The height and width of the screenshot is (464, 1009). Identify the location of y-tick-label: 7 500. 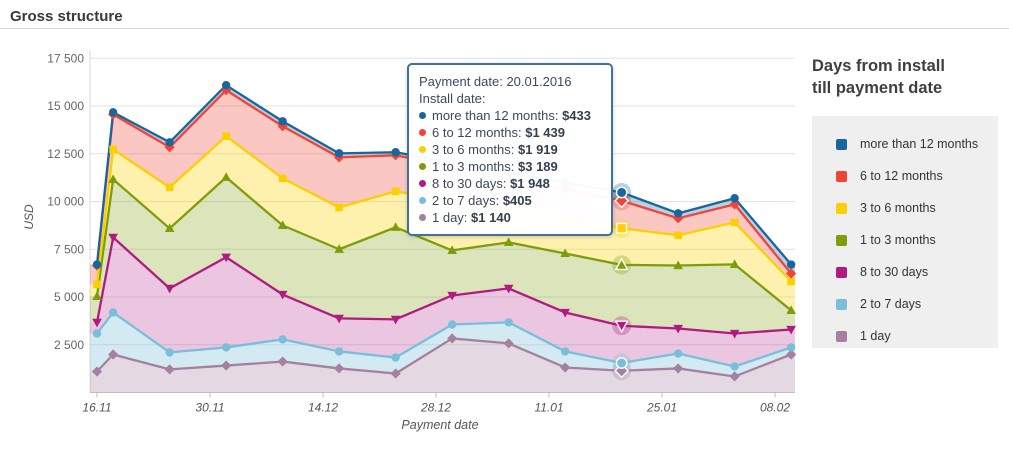
(69, 249).